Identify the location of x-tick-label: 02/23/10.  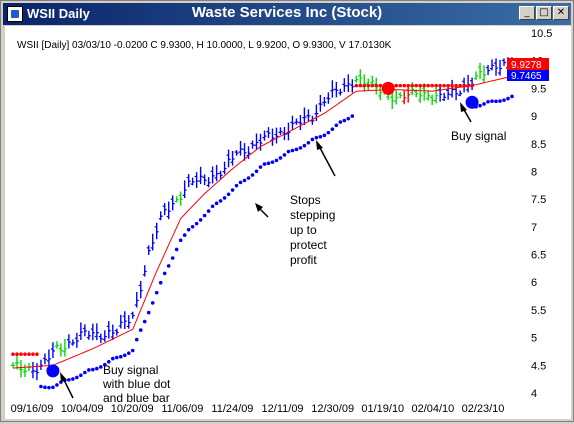
(483, 409).